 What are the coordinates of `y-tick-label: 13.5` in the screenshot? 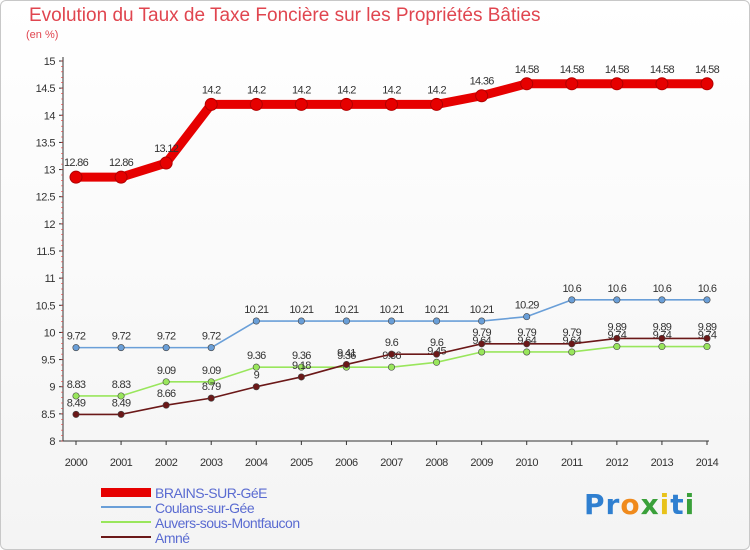 It's located at (46, 143).